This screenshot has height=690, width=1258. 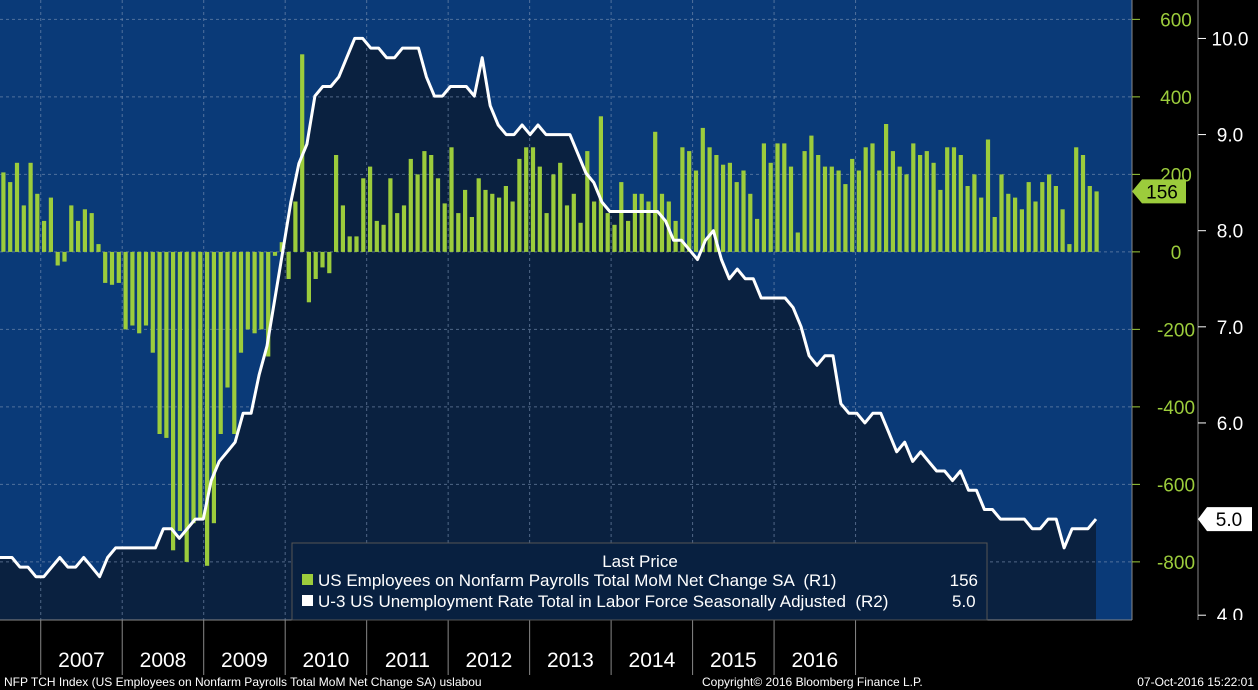 I want to click on x-tick-label: 2009, so click(x=244, y=660).